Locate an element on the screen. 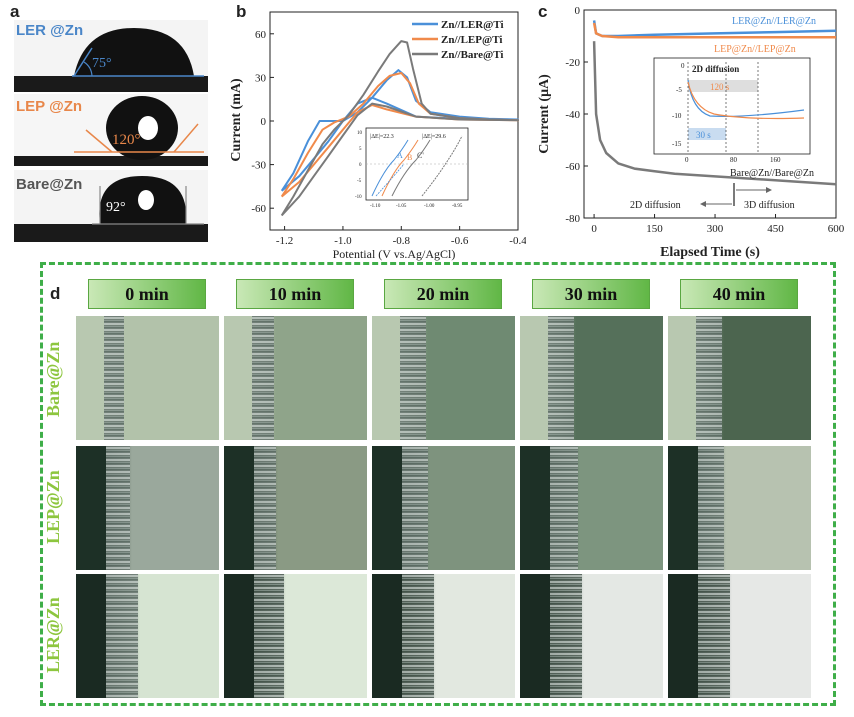 This screenshot has width=854, height=717. ca-legend-lep: LEP@Zn//LEP@Zn is located at coordinates (755, 49).